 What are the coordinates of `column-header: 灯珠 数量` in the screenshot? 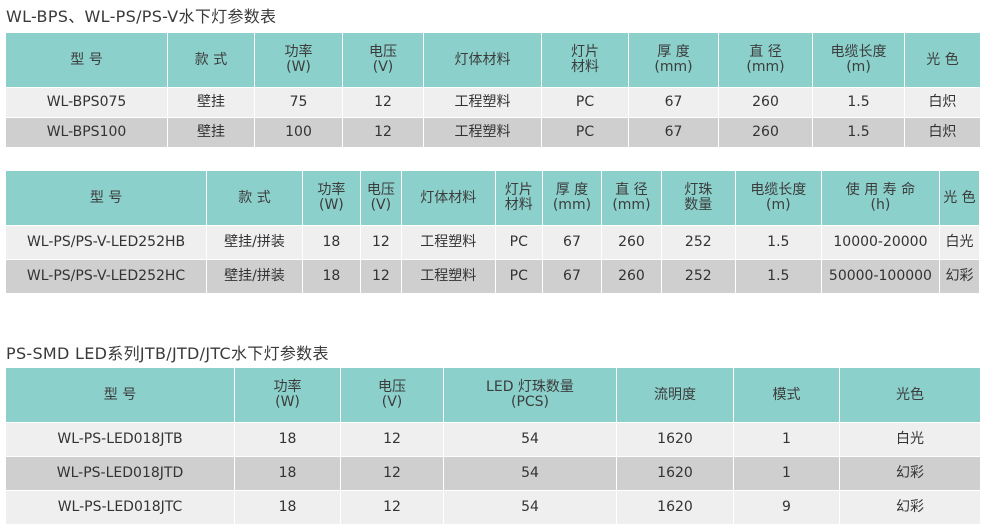 It's located at (698, 198).